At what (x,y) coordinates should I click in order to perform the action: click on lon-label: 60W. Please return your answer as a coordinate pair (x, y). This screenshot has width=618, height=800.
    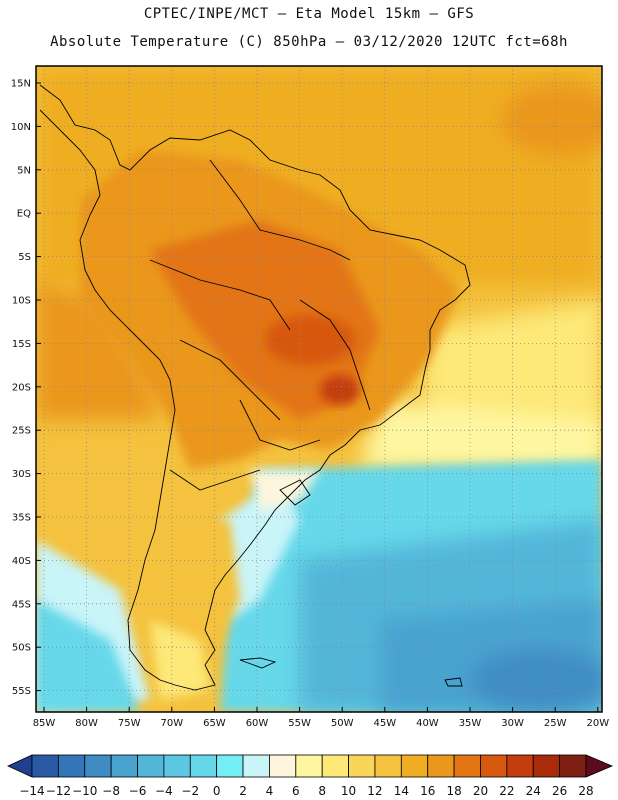
    Looking at the image, I should click on (257, 723).